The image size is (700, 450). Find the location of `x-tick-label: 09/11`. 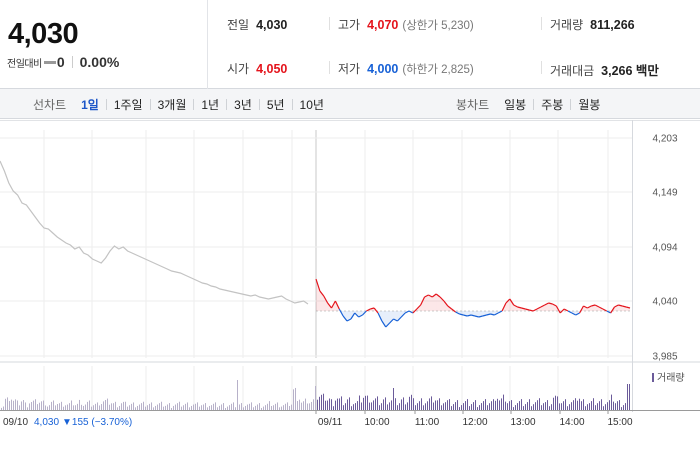

x-tick-label: 09/11 is located at coordinates (330, 422).